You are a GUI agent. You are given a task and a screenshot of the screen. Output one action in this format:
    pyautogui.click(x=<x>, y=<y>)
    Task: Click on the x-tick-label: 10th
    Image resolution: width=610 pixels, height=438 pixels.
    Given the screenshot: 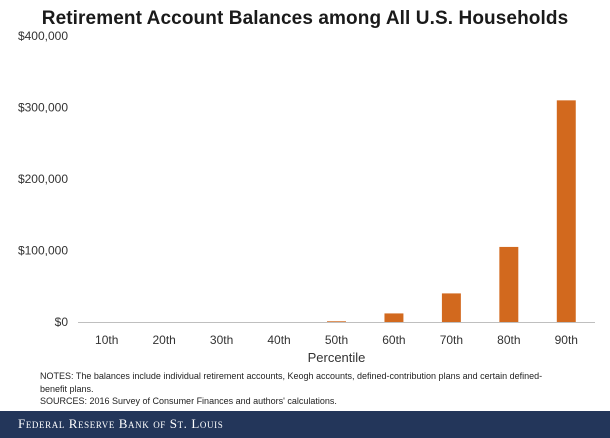 What is the action you would take?
    pyautogui.click(x=106, y=340)
    